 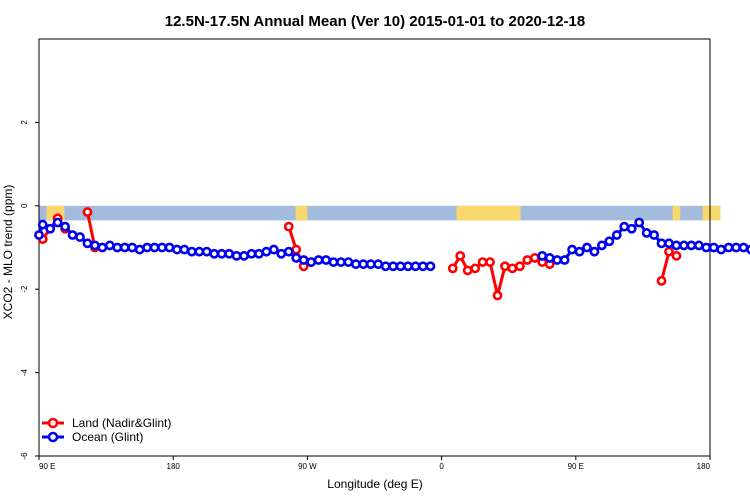 I want to click on x-tick-label: 0, so click(x=441, y=466).